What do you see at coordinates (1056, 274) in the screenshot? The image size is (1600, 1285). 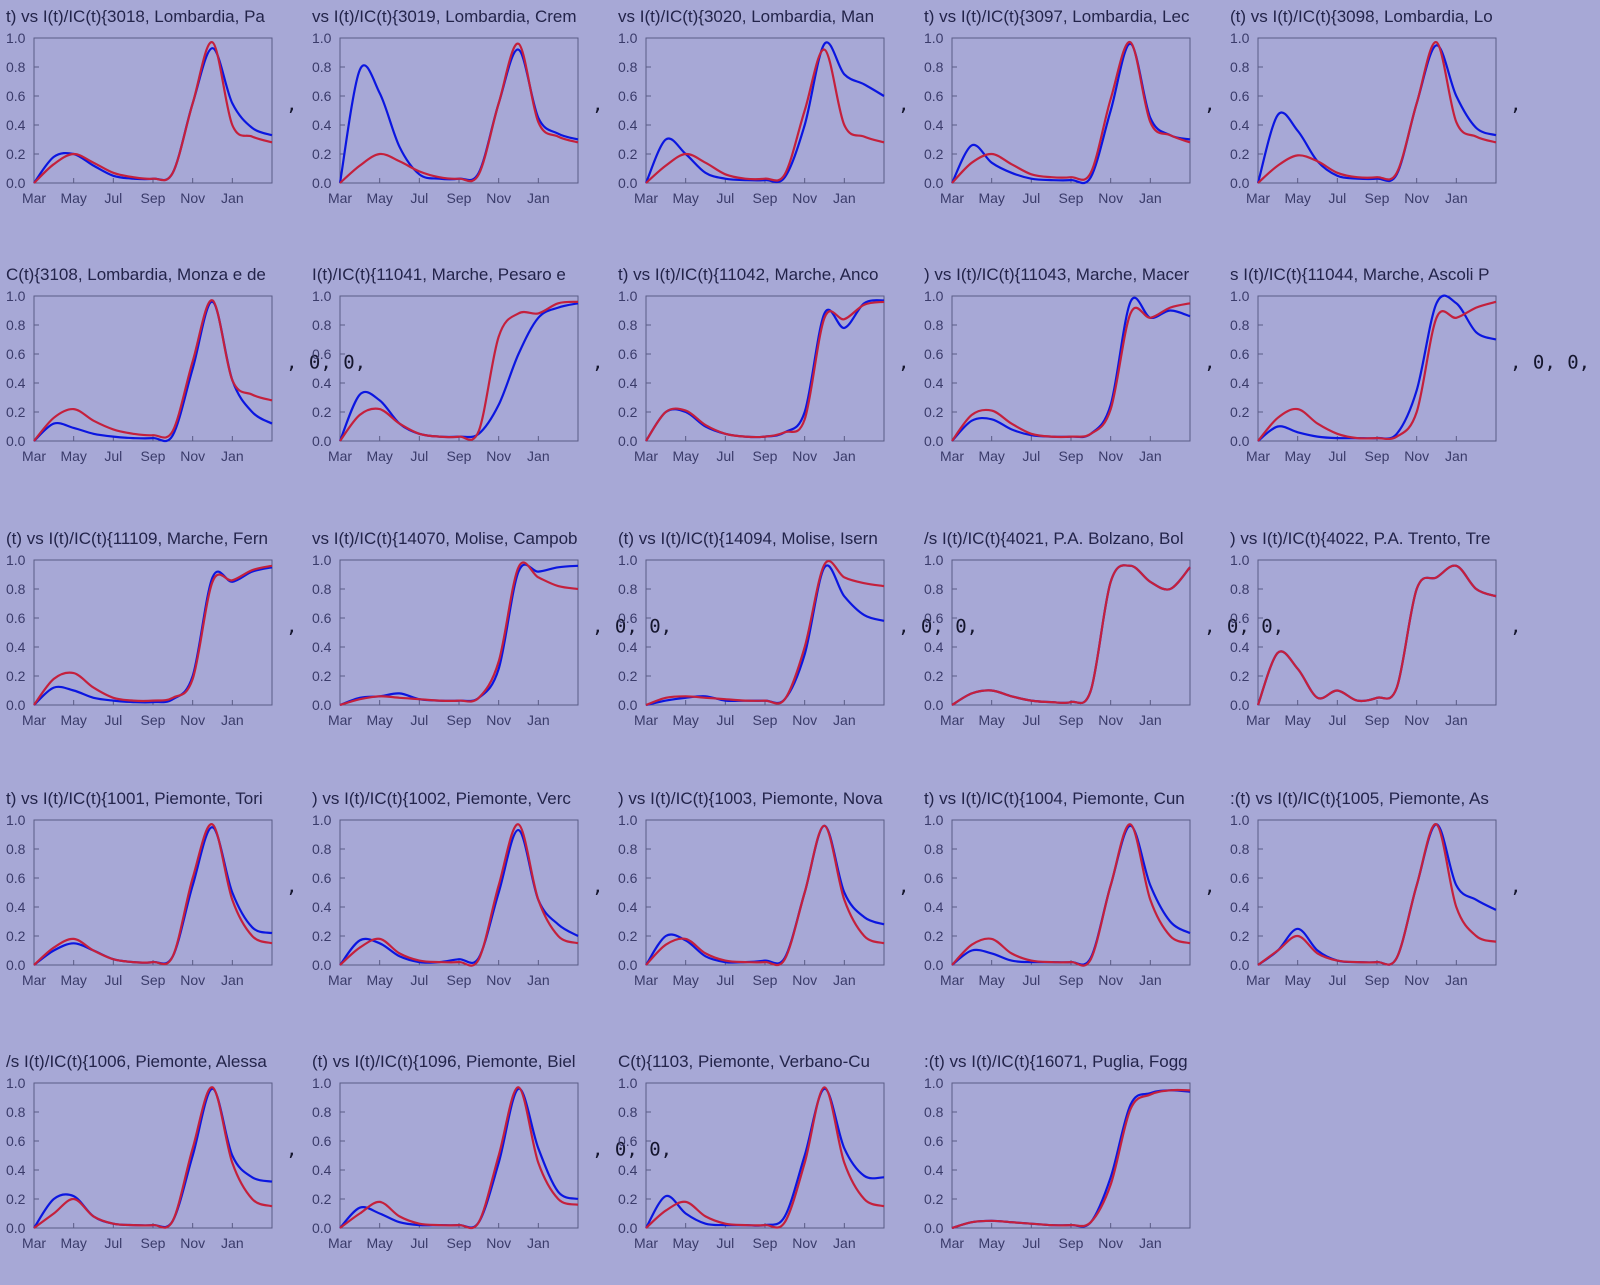 I see `panel-title: ) vs I(t)/IC(t){11043, Marche, Macer` at bounding box center [1056, 274].